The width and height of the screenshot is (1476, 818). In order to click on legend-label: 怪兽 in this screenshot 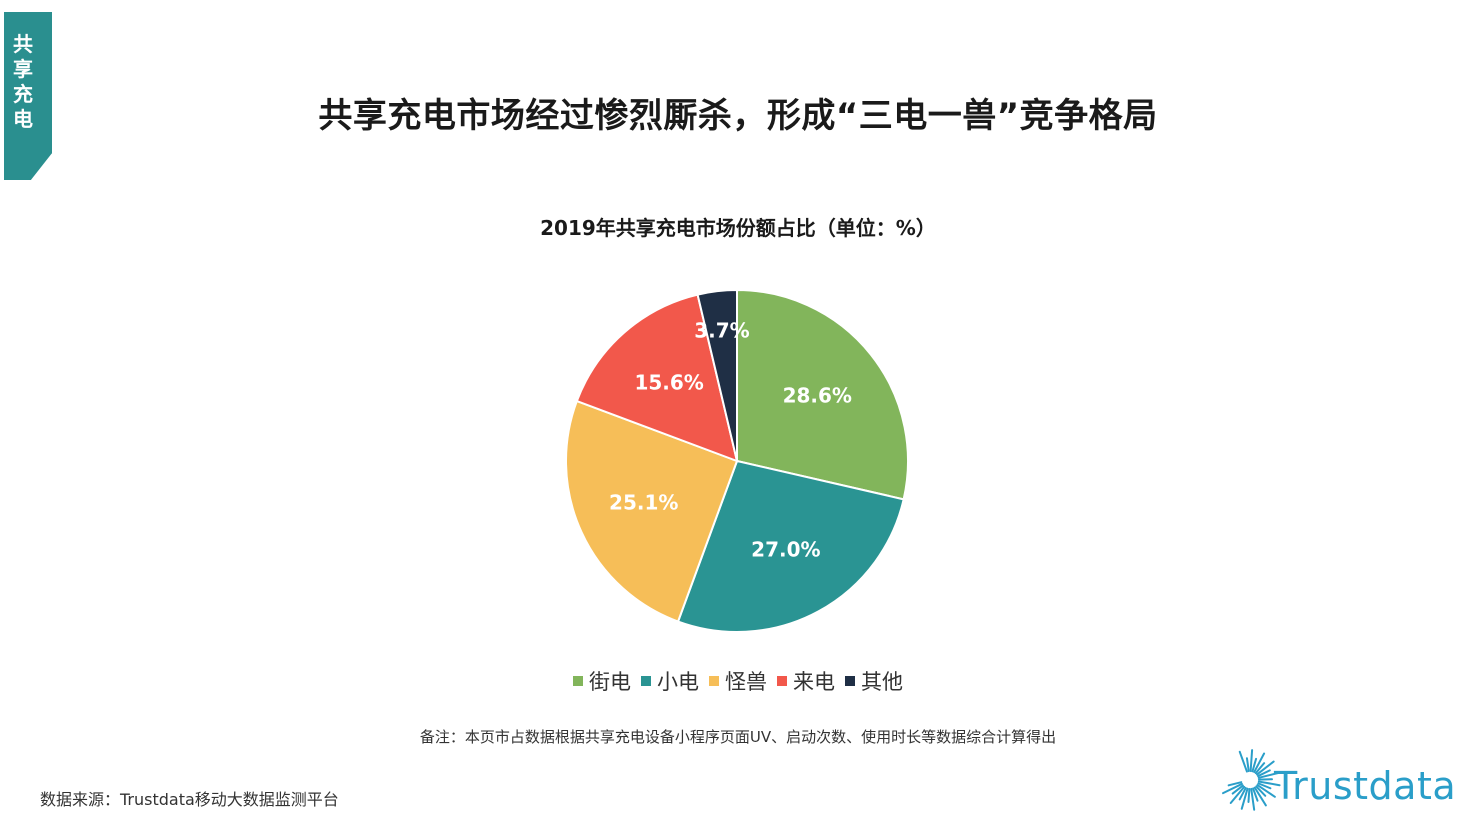, I will do `click(746, 682)`.